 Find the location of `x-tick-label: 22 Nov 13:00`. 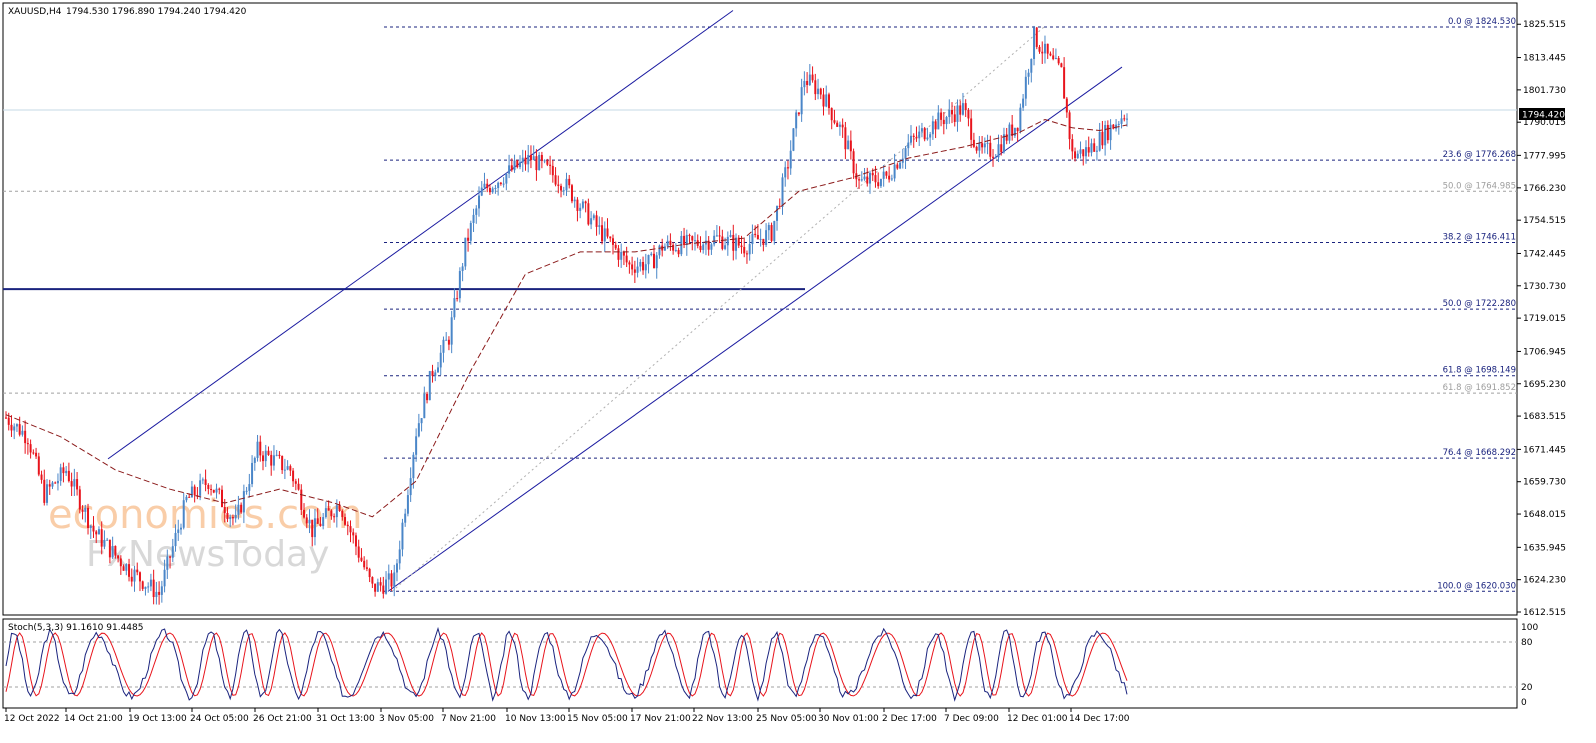

x-tick-label: 22 Nov 13:00 is located at coordinates (722, 719).